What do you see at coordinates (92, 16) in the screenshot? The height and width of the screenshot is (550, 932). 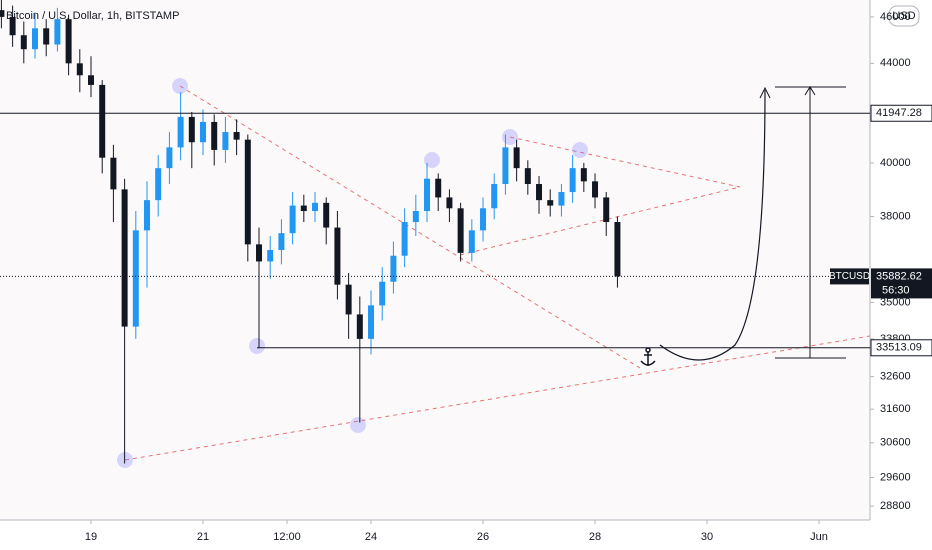 I see `chart-title: Bitcoin / U.S. Dollar, 1h, BITSTAMP` at bounding box center [92, 16].